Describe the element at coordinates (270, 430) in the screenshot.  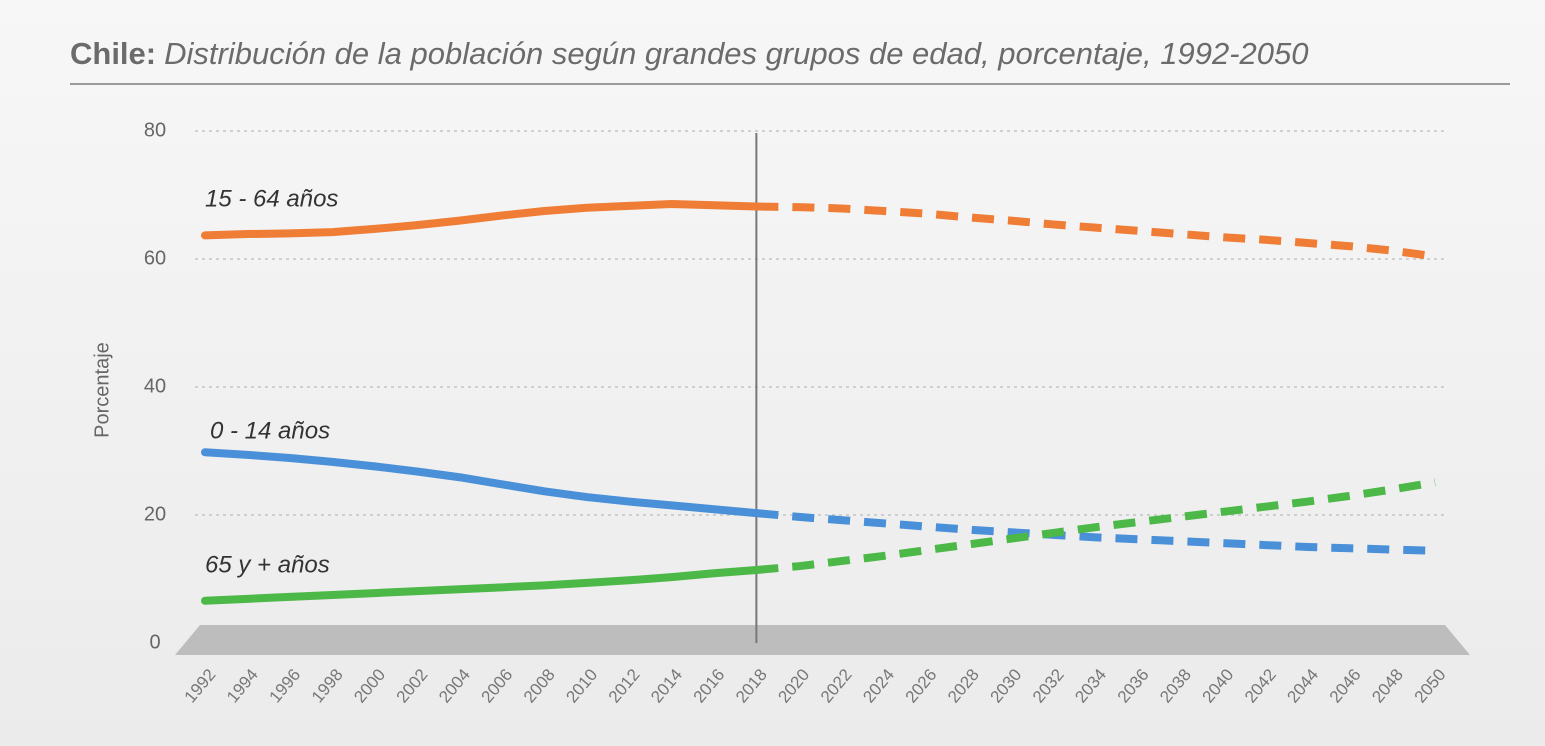
I see `series-label: 0 - 14 años` at that location.